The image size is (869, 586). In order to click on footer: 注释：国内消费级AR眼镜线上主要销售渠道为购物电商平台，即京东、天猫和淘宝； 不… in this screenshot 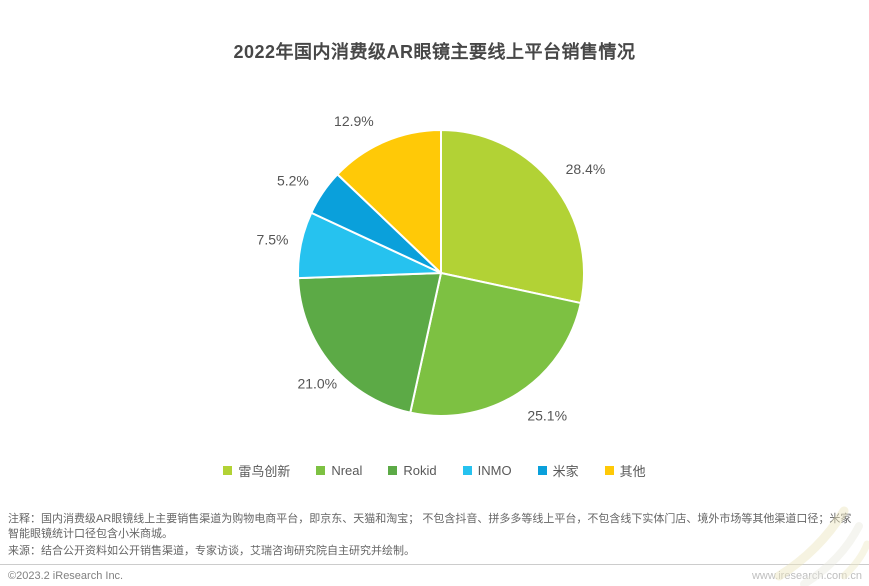, I will do `click(435, 535)`.